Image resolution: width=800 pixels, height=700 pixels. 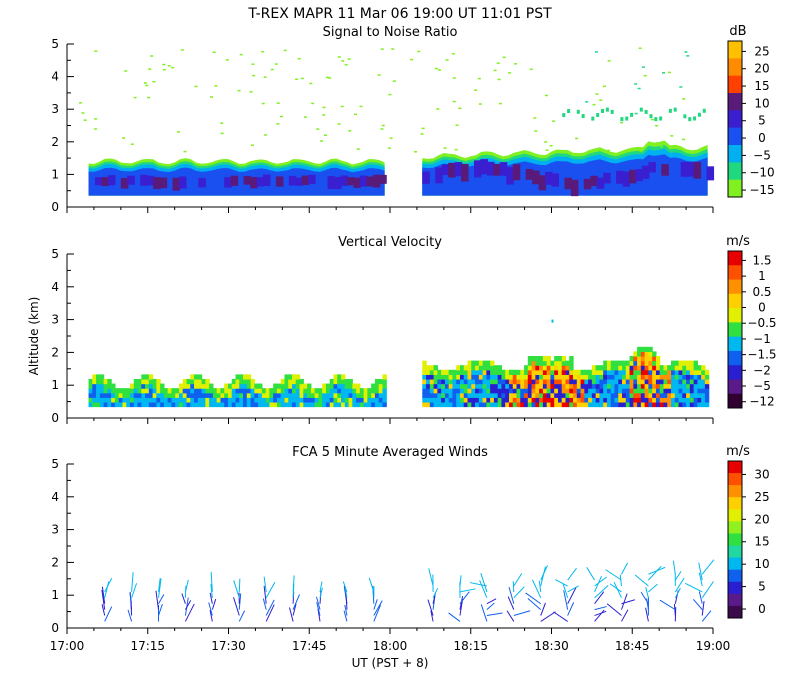 I want to click on colorbar: 1.510.50−0.5−1−1.5−2−5−12m/s, so click(x=751, y=321).